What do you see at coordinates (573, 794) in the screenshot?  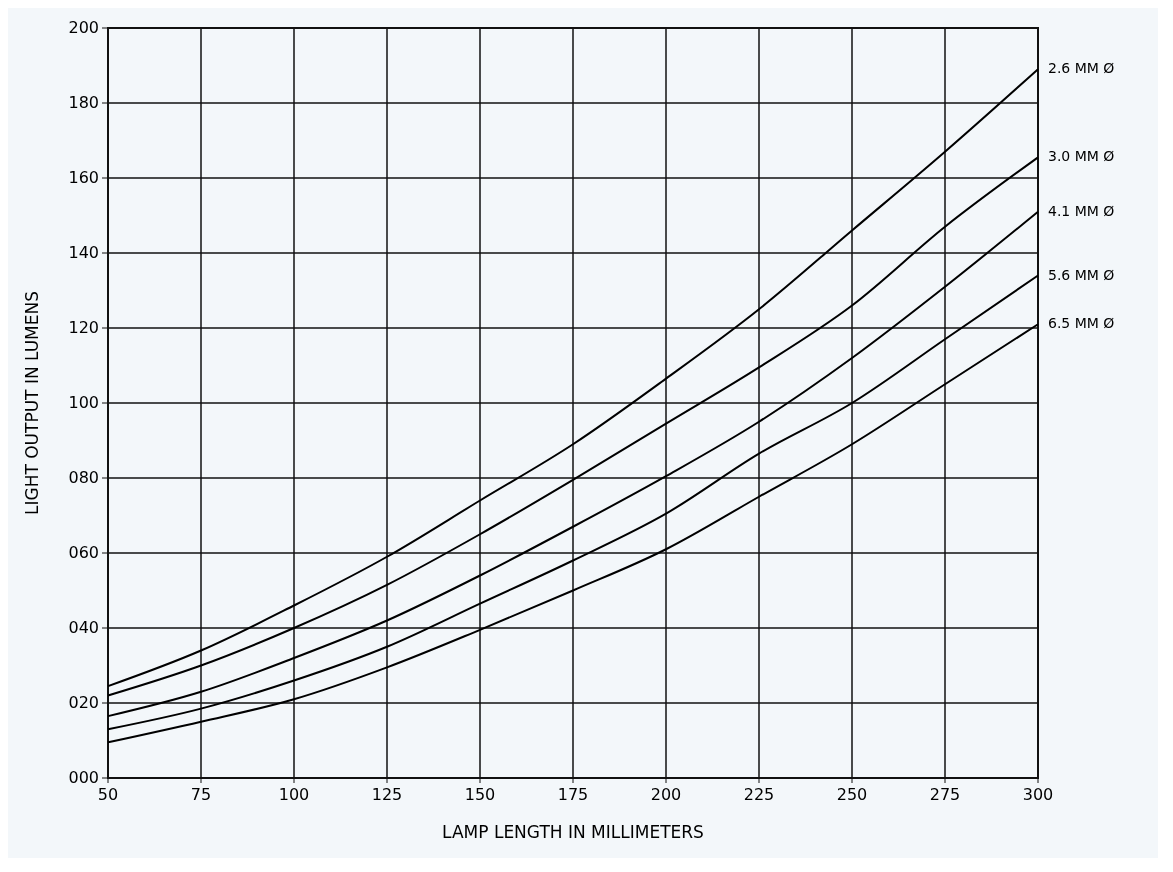 I see `x-tick-label: 175` at bounding box center [573, 794].